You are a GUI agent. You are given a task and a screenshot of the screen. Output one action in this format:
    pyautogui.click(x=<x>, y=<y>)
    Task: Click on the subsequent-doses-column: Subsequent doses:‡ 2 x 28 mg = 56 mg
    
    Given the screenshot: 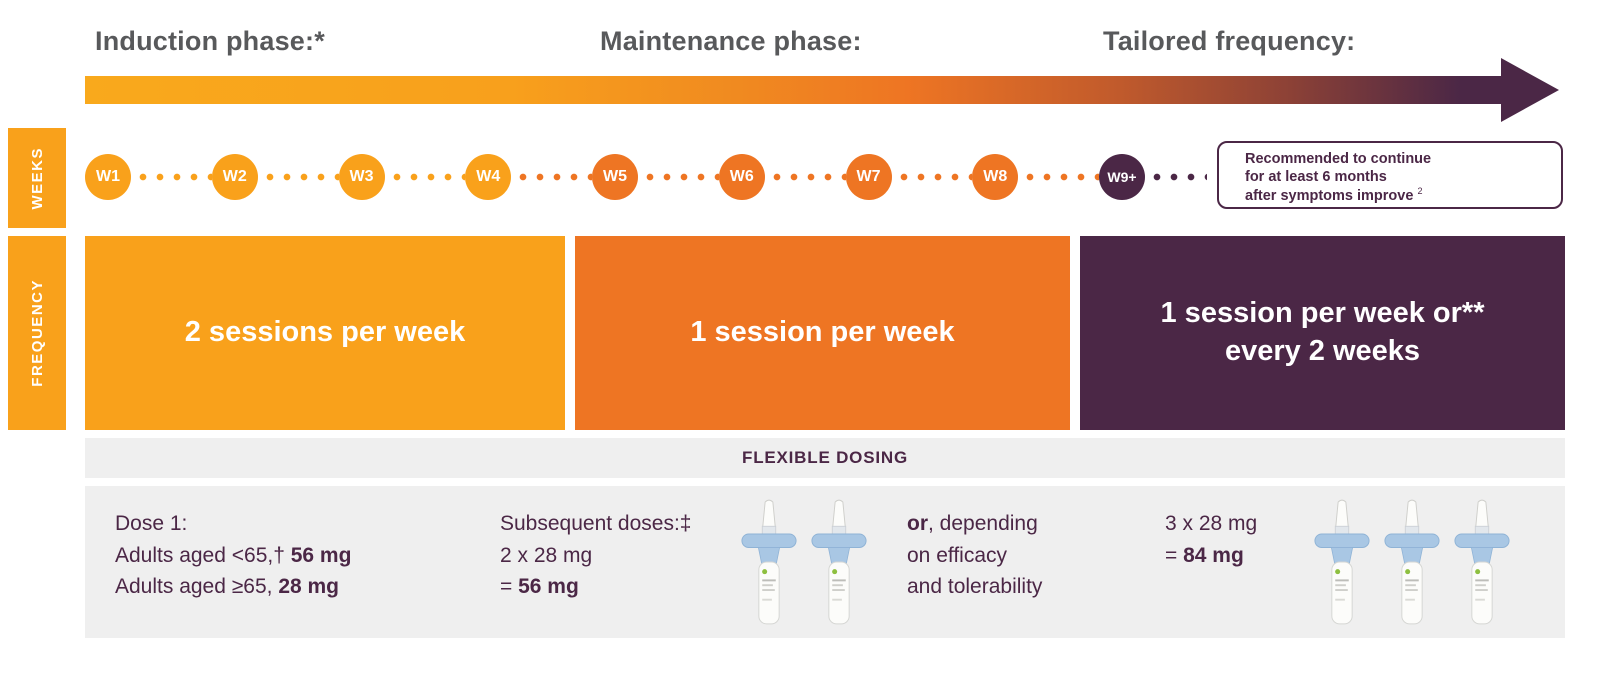 What is the action you would take?
    pyautogui.click(x=595, y=555)
    